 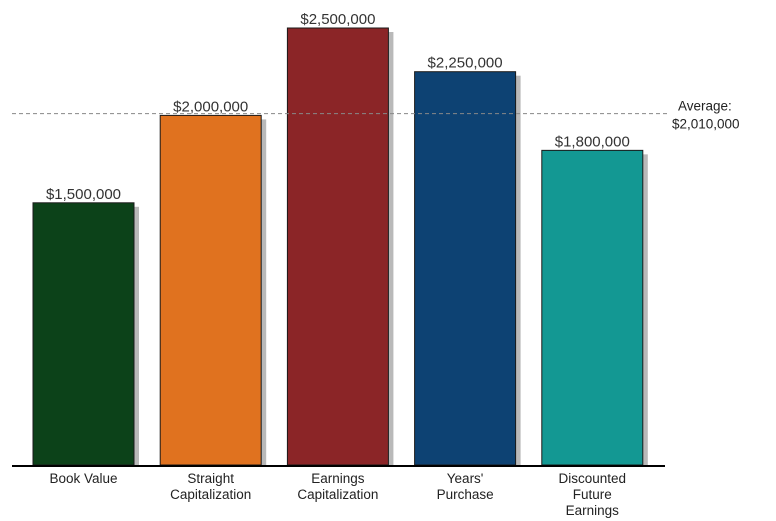 What do you see at coordinates (210, 106) in the screenshot?
I see `bar-value-label: $2,000,000` at bounding box center [210, 106].